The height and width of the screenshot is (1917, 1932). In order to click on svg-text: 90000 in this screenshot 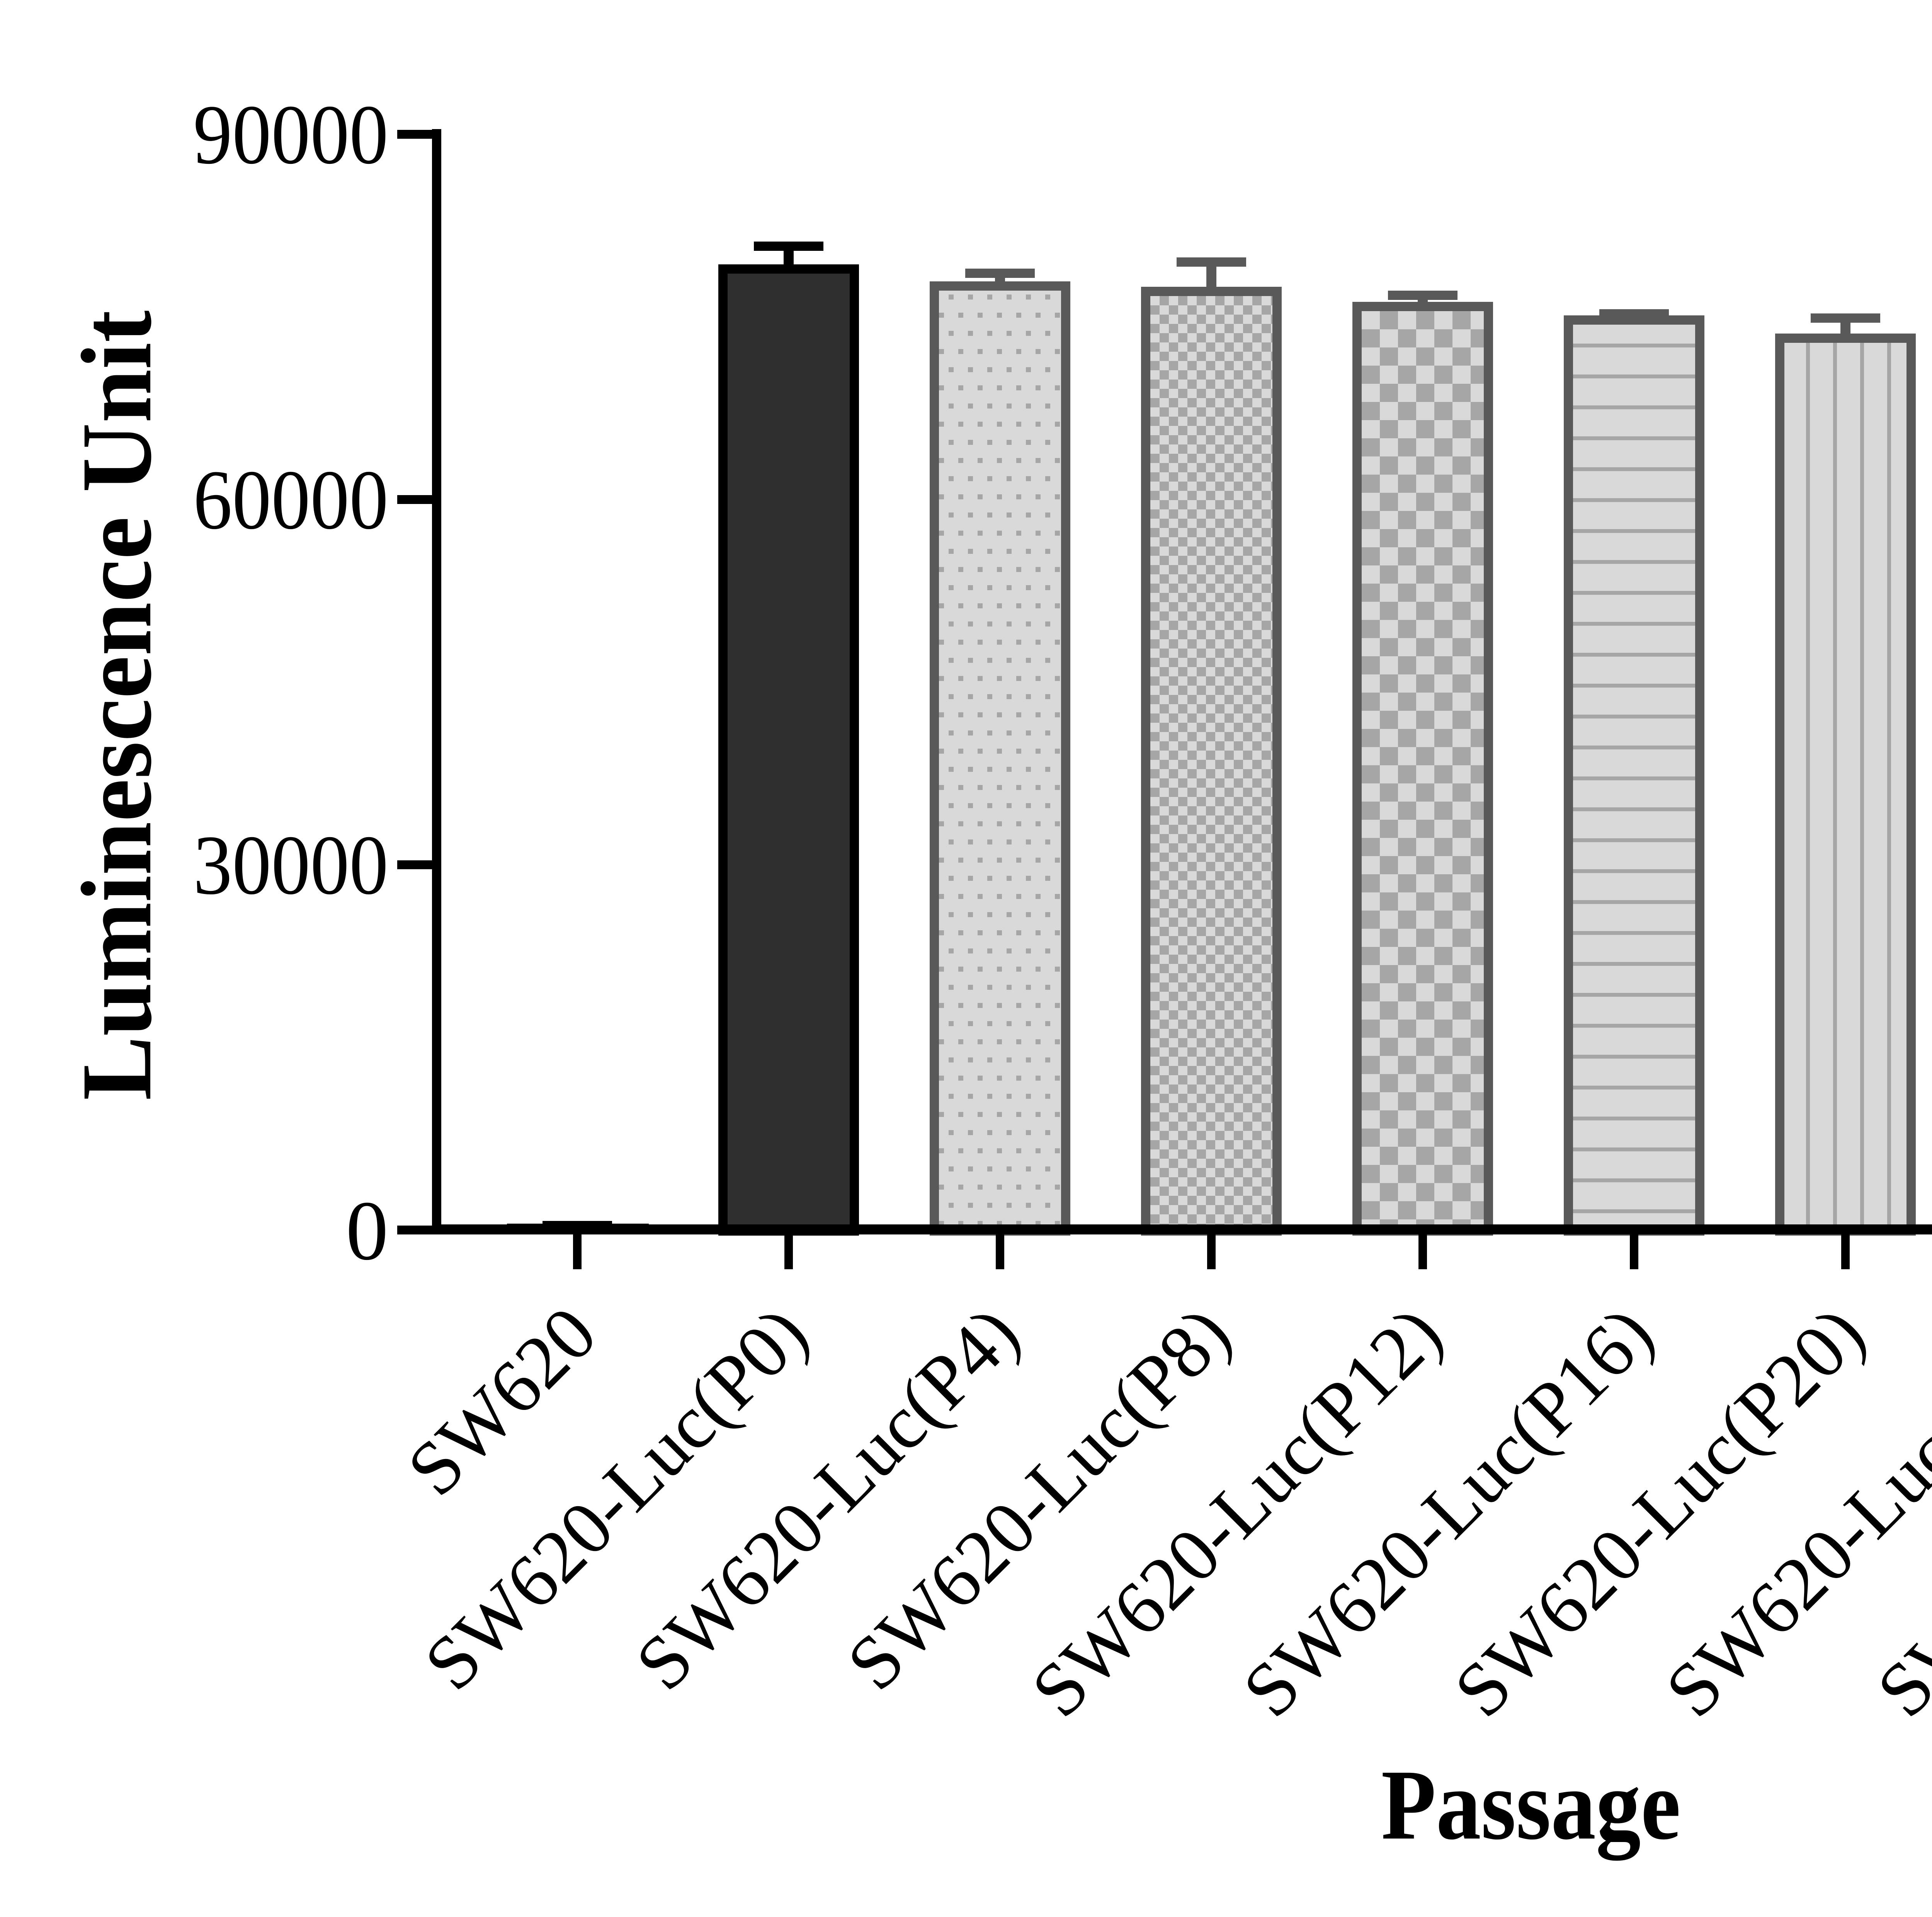, I will do `click(291, 134)`.